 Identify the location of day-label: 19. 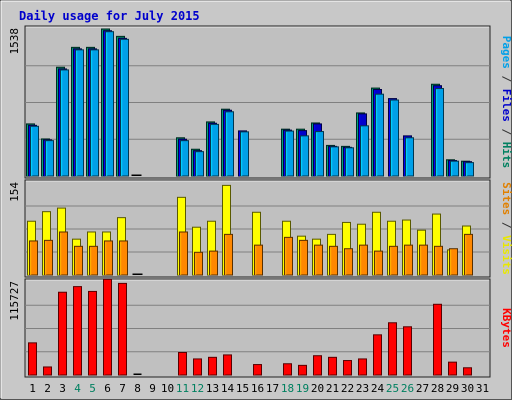
(302, 388).